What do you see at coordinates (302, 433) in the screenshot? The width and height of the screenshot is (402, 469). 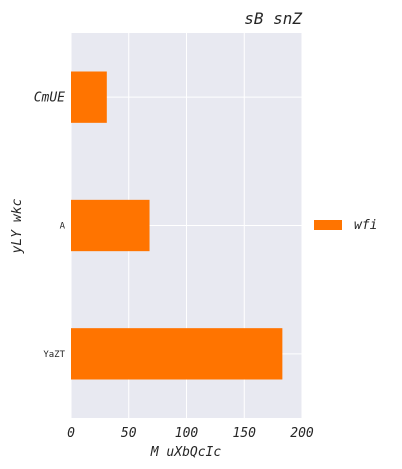 I see `x-tick-label: 200` at bounding box center [302, 433].